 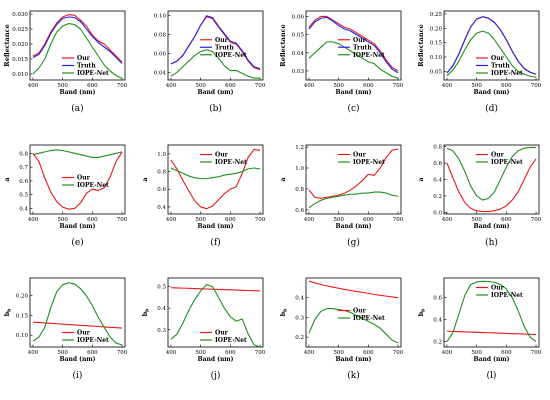 I want to click on y-tick-label: 0.4, so click(x=161, y=208).